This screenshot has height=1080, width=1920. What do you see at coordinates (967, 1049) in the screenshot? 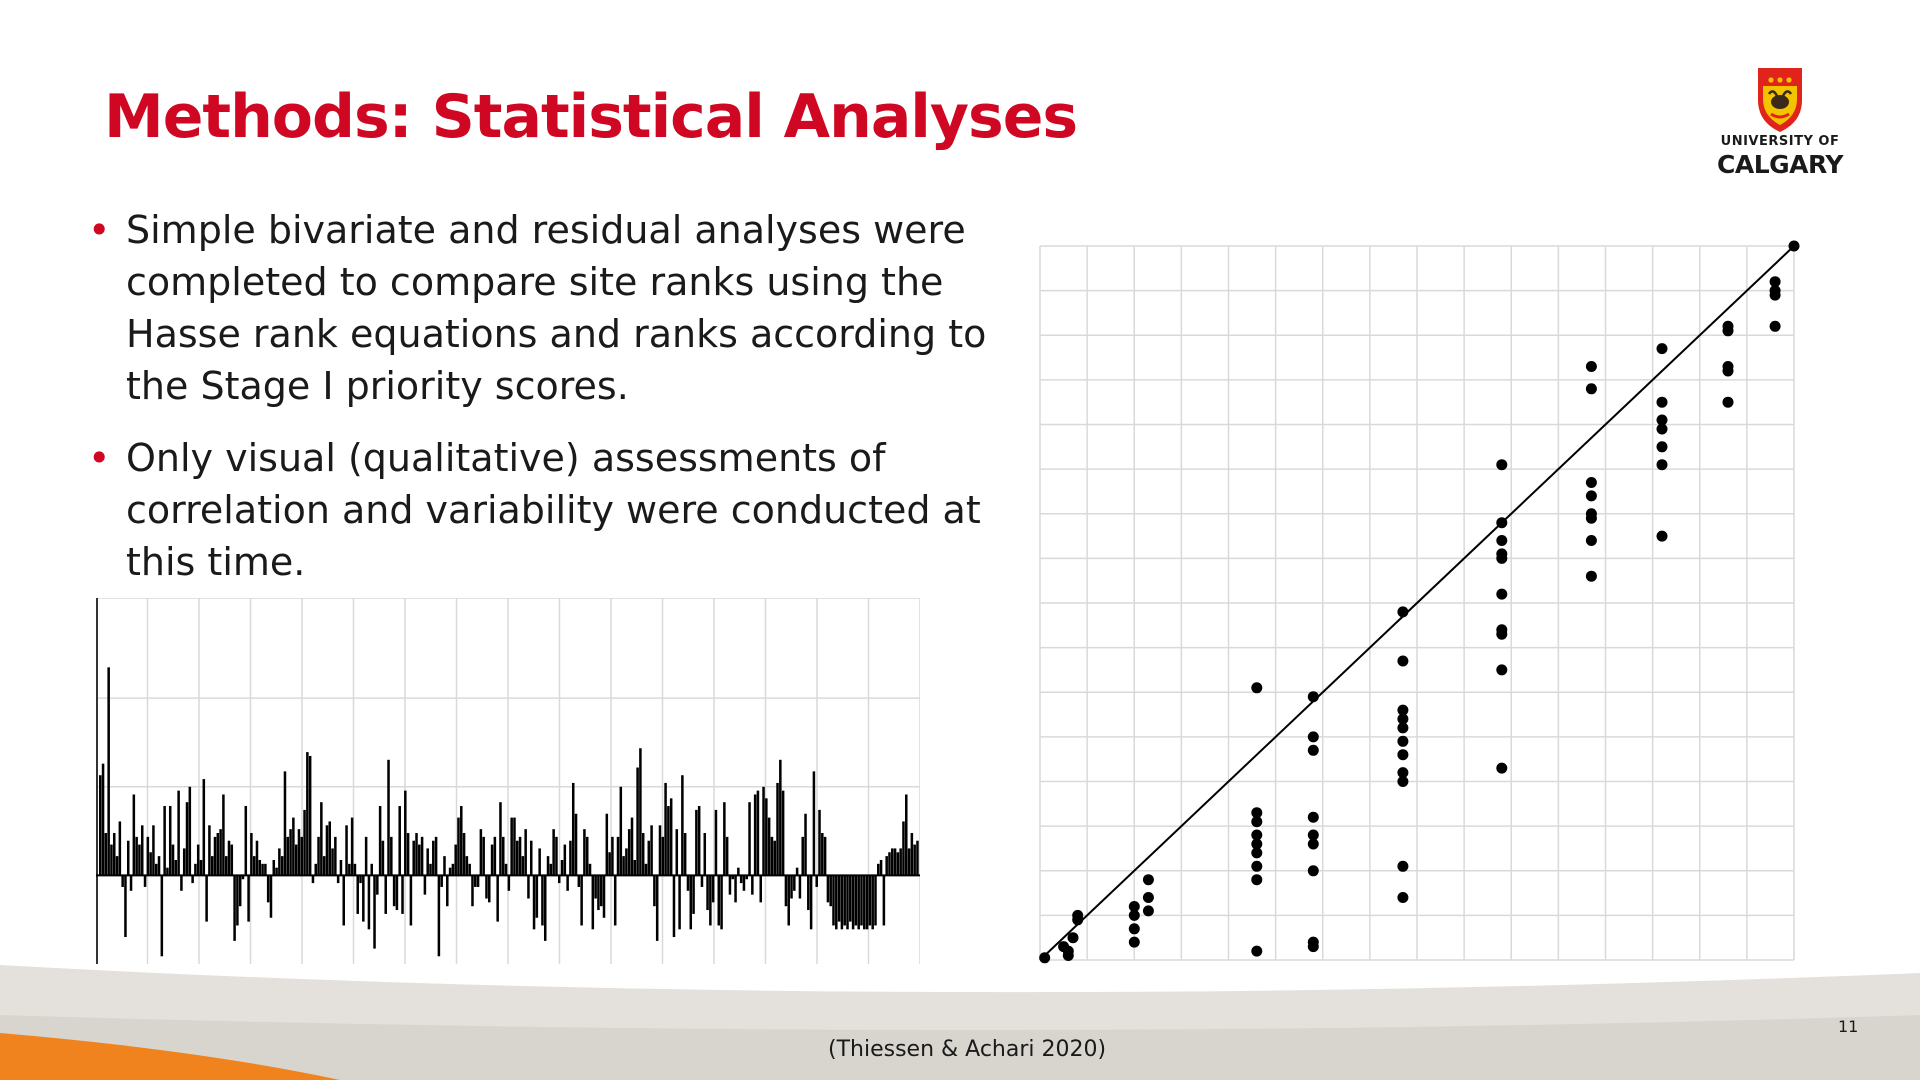
I see `citation: (Thiessen & Achari 2020)` at bounding box center [967, 1049].